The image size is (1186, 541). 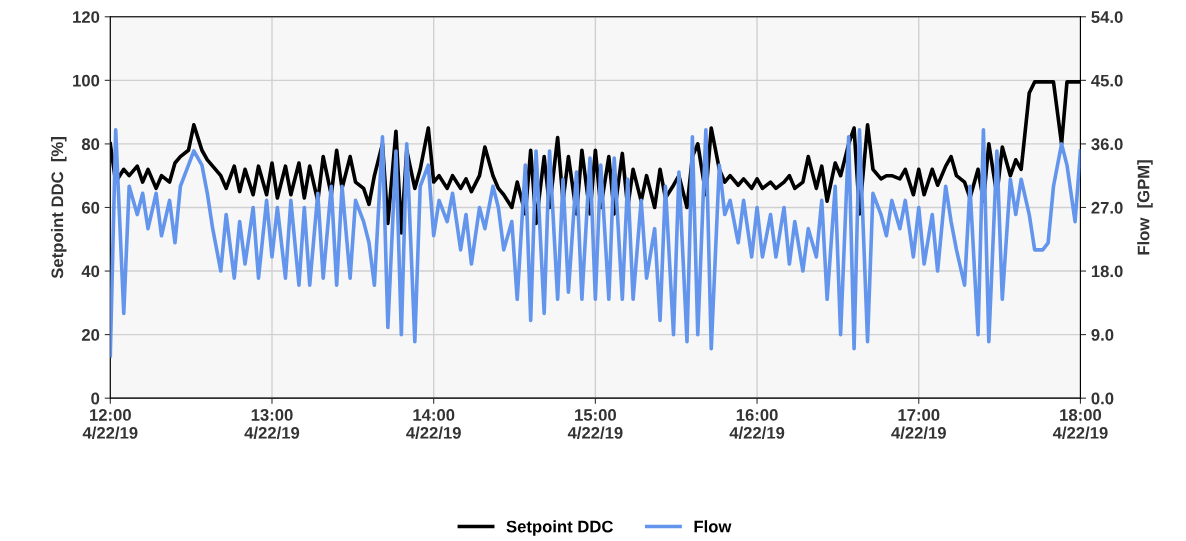 I want to click on legend-label: Setpoint DDC, so click(x=559, y=528).